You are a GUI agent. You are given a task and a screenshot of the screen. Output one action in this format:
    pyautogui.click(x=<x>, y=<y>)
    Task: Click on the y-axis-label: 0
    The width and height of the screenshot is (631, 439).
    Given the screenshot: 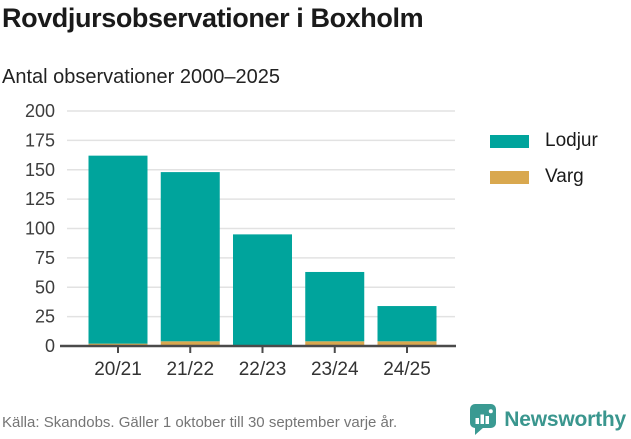 What is the action you would take?
    pyautogui.click(x=50, y=346)
    